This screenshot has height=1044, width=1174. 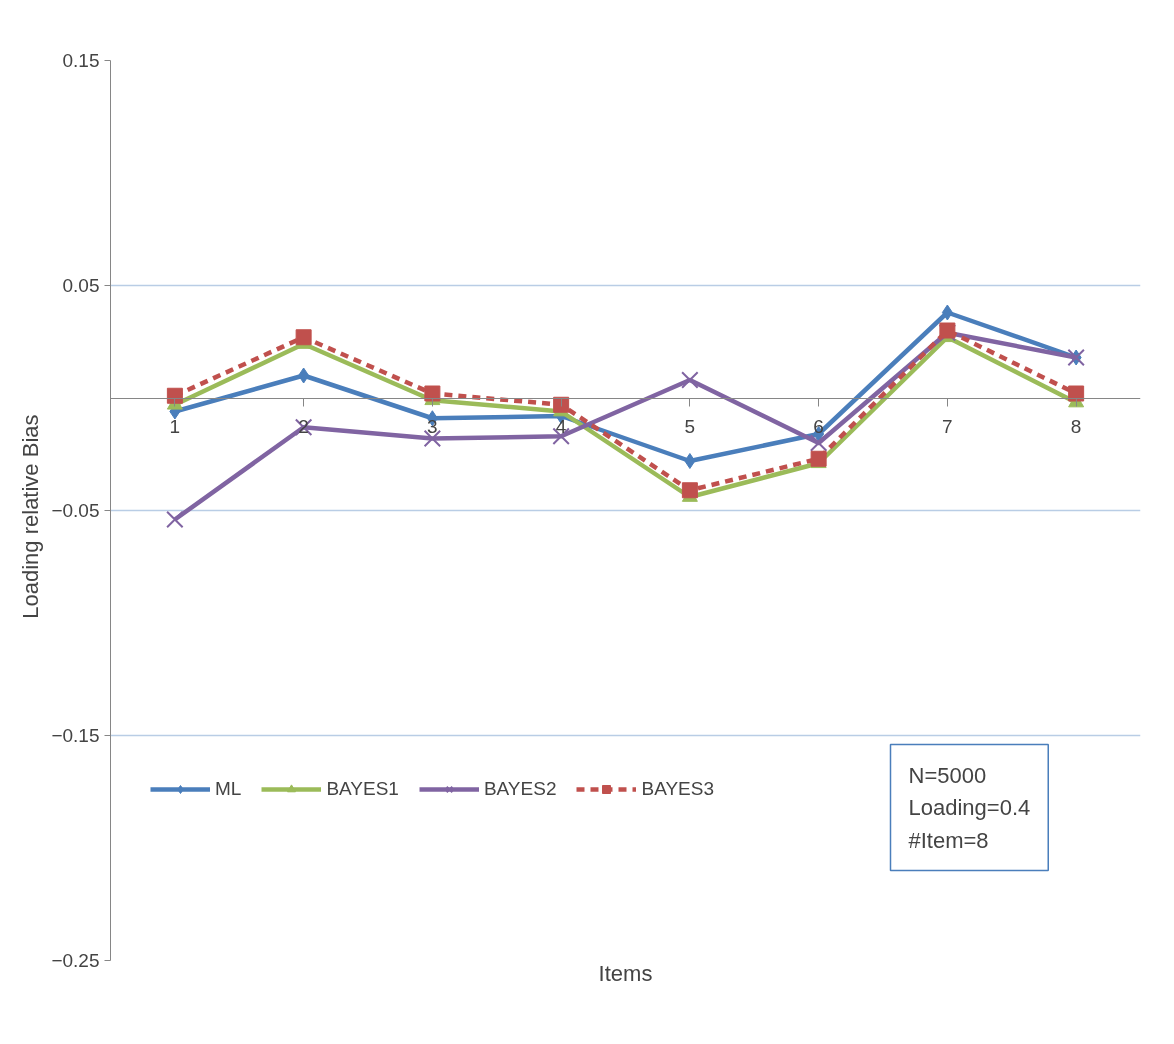 What do you see at coordinates (31, 516) in the screenshot?
I see `y-axis-title: Loading relative Bias` at bounding box center [31, 516].